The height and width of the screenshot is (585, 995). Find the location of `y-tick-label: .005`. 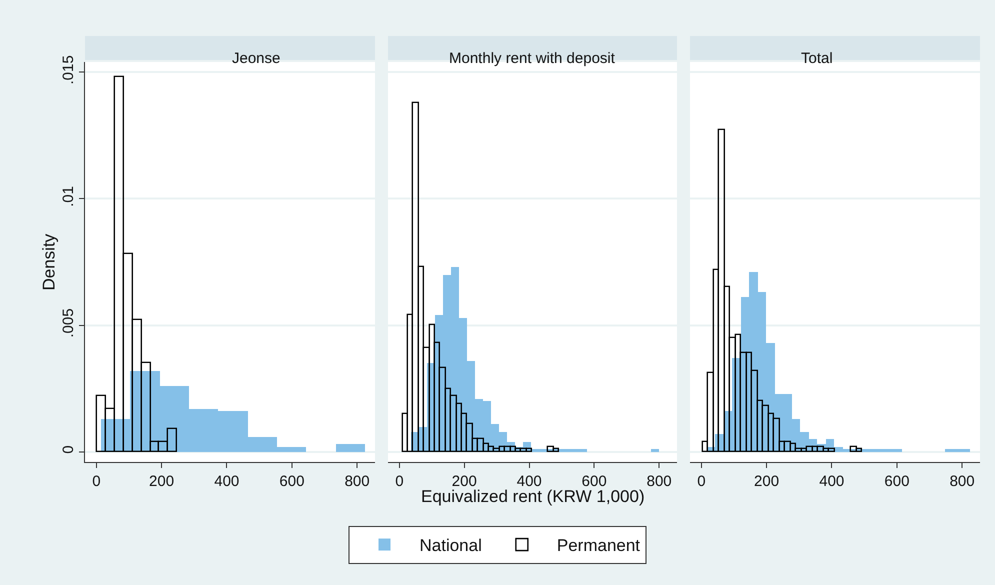

y-tick-label: .005 is located at coordinates (68, 323).